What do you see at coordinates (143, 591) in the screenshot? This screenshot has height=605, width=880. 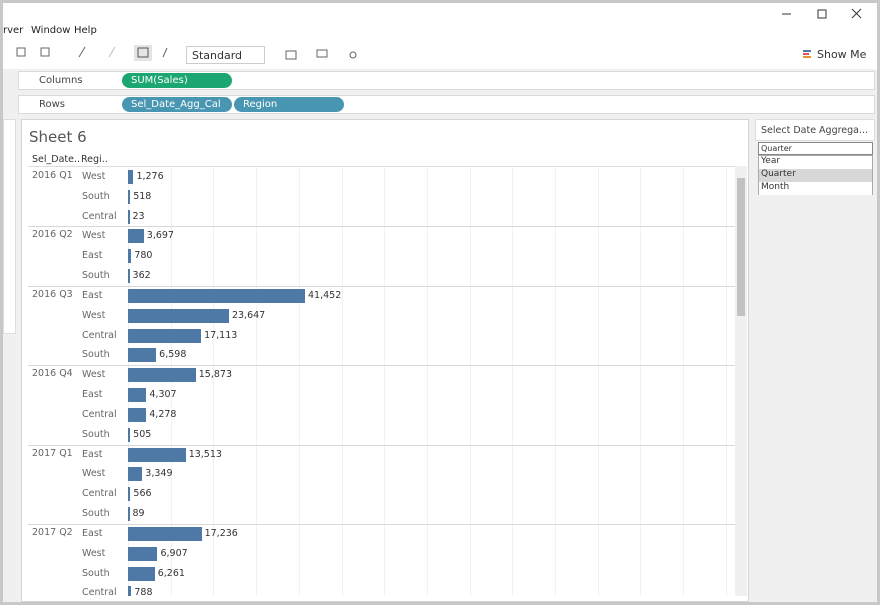 I see `value-label: 788` at bounding box center [143, 591].